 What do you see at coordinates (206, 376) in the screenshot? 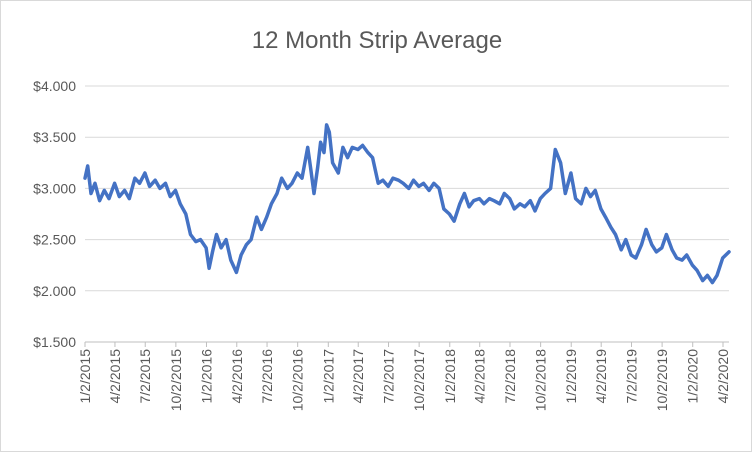
I see `x-tick-label: 1/2/2016` at bounding box center [206, 376].